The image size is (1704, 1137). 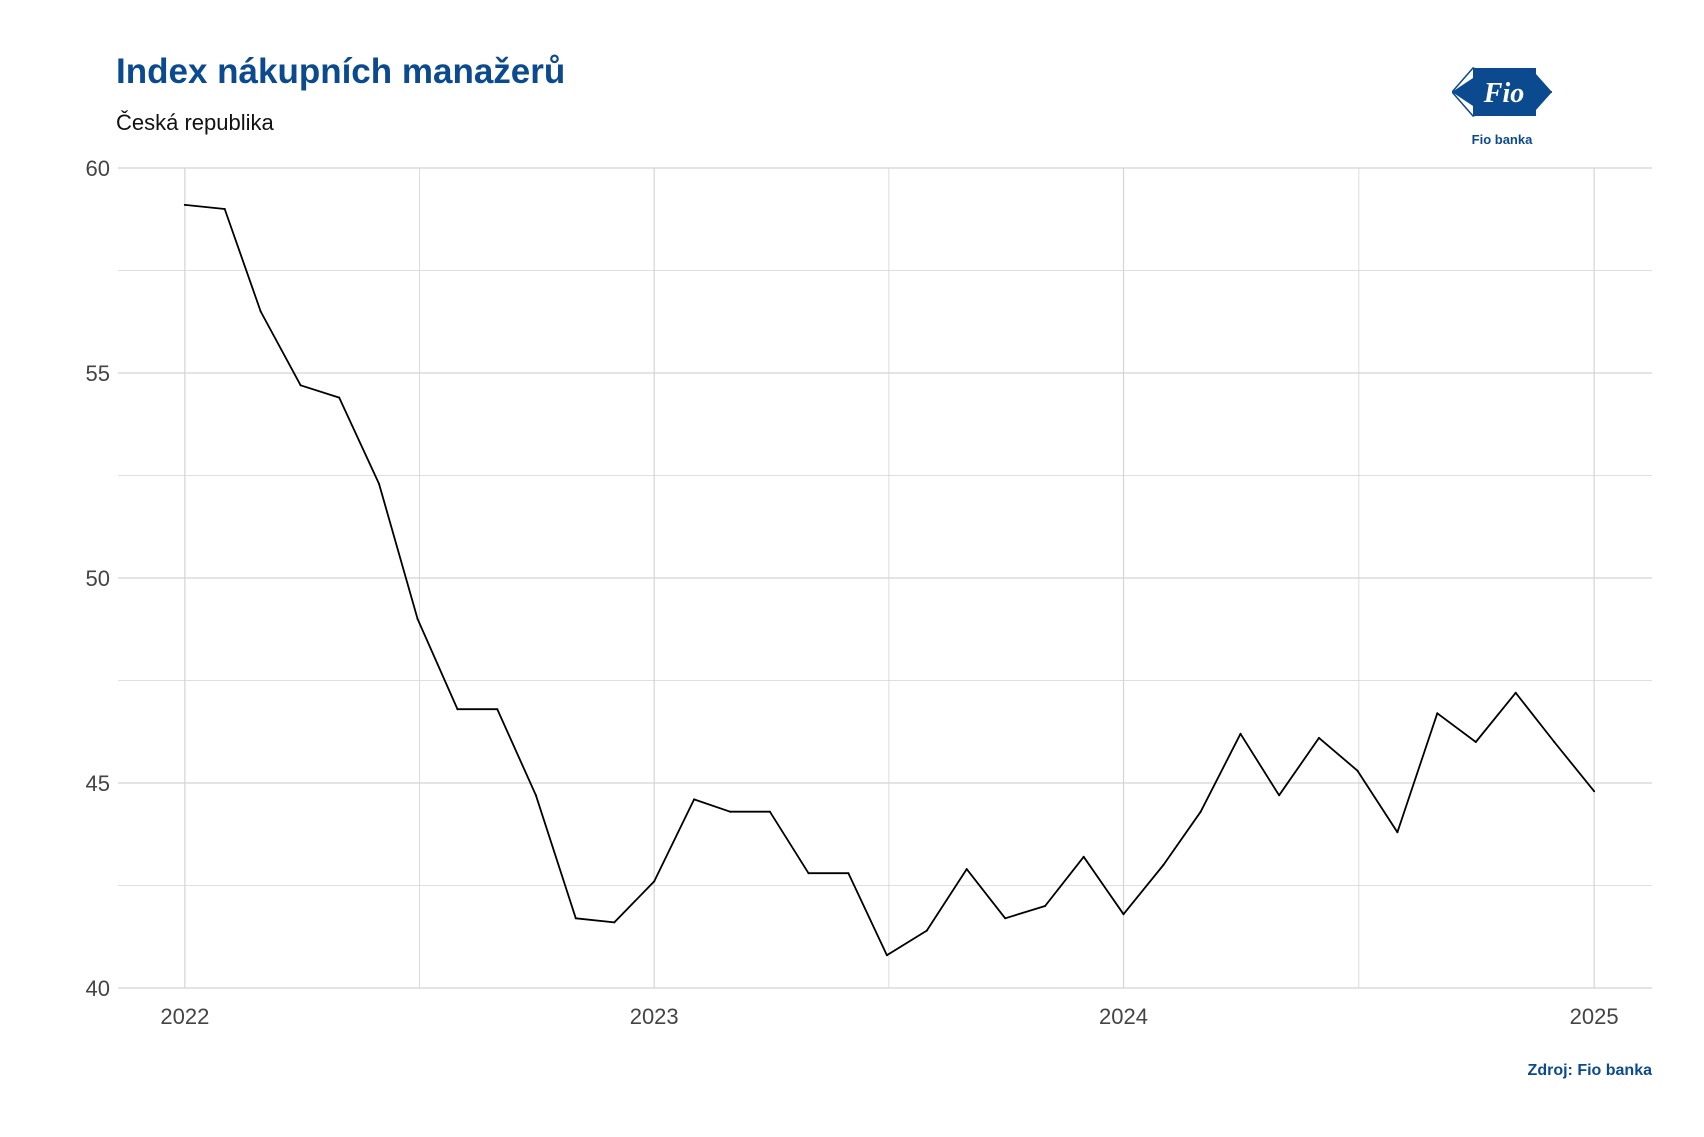 What do you see at coordinates (1502, 139) in the screenshot?
I see `logo-caption: Fio banka` at bounding box center [1502, 139].